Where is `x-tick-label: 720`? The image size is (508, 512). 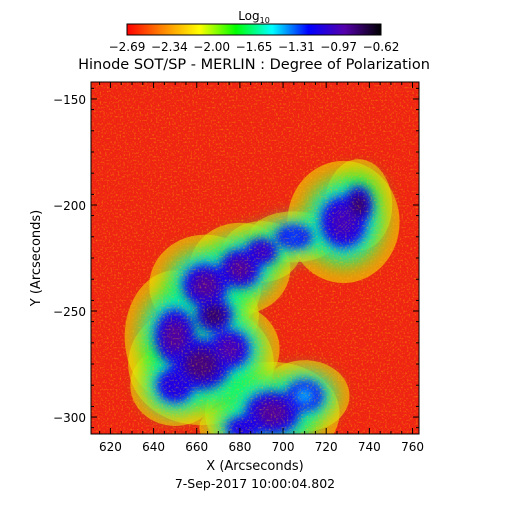 x-tick-label: 720 is located at coordinates (326, 447).